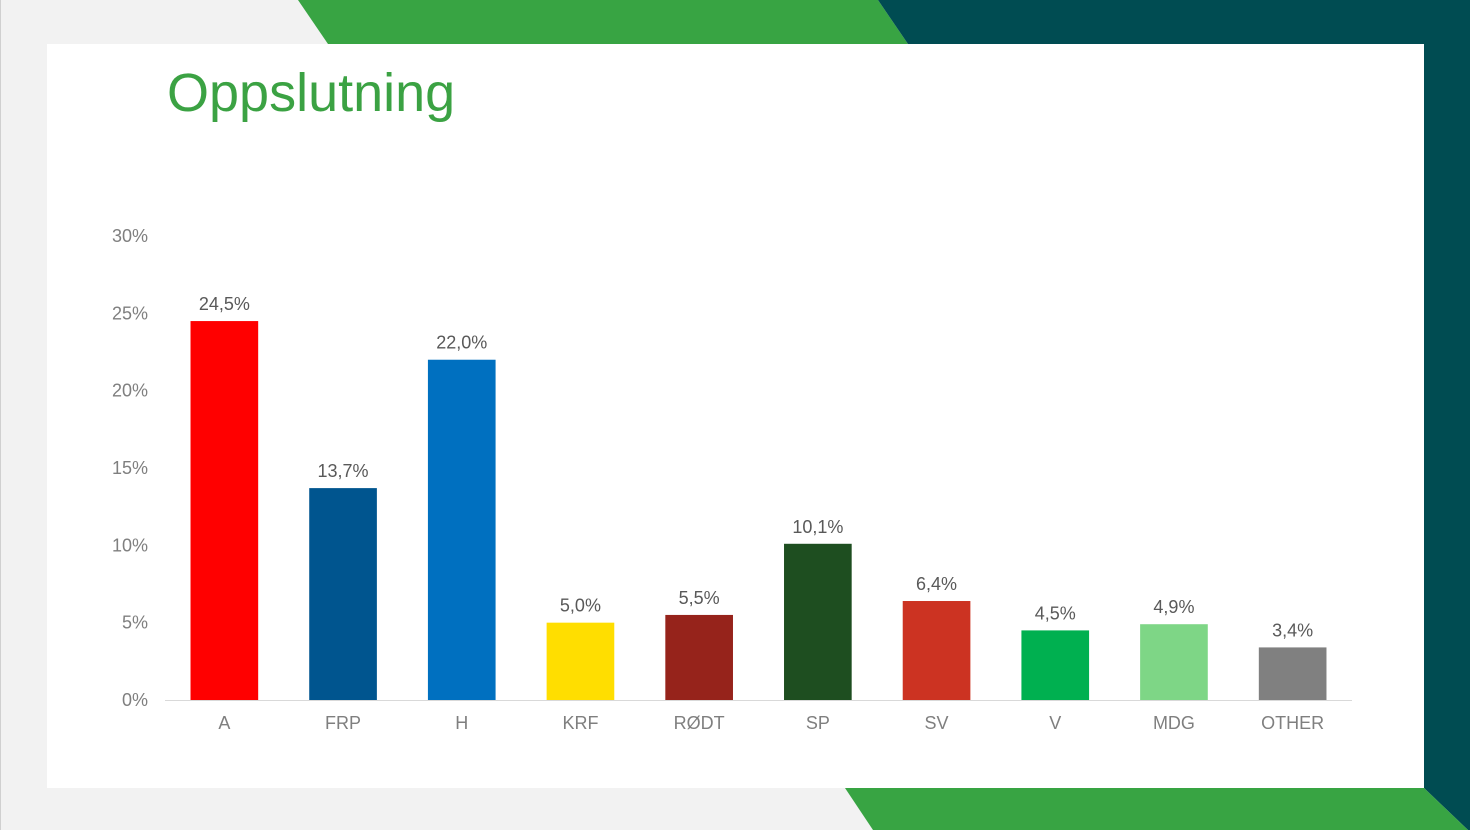 This screenshot has width=1470, height=830. Describe the element at coordinates (135, 700) in the screenshot. I see `y-tick-label: 0%` at that location.